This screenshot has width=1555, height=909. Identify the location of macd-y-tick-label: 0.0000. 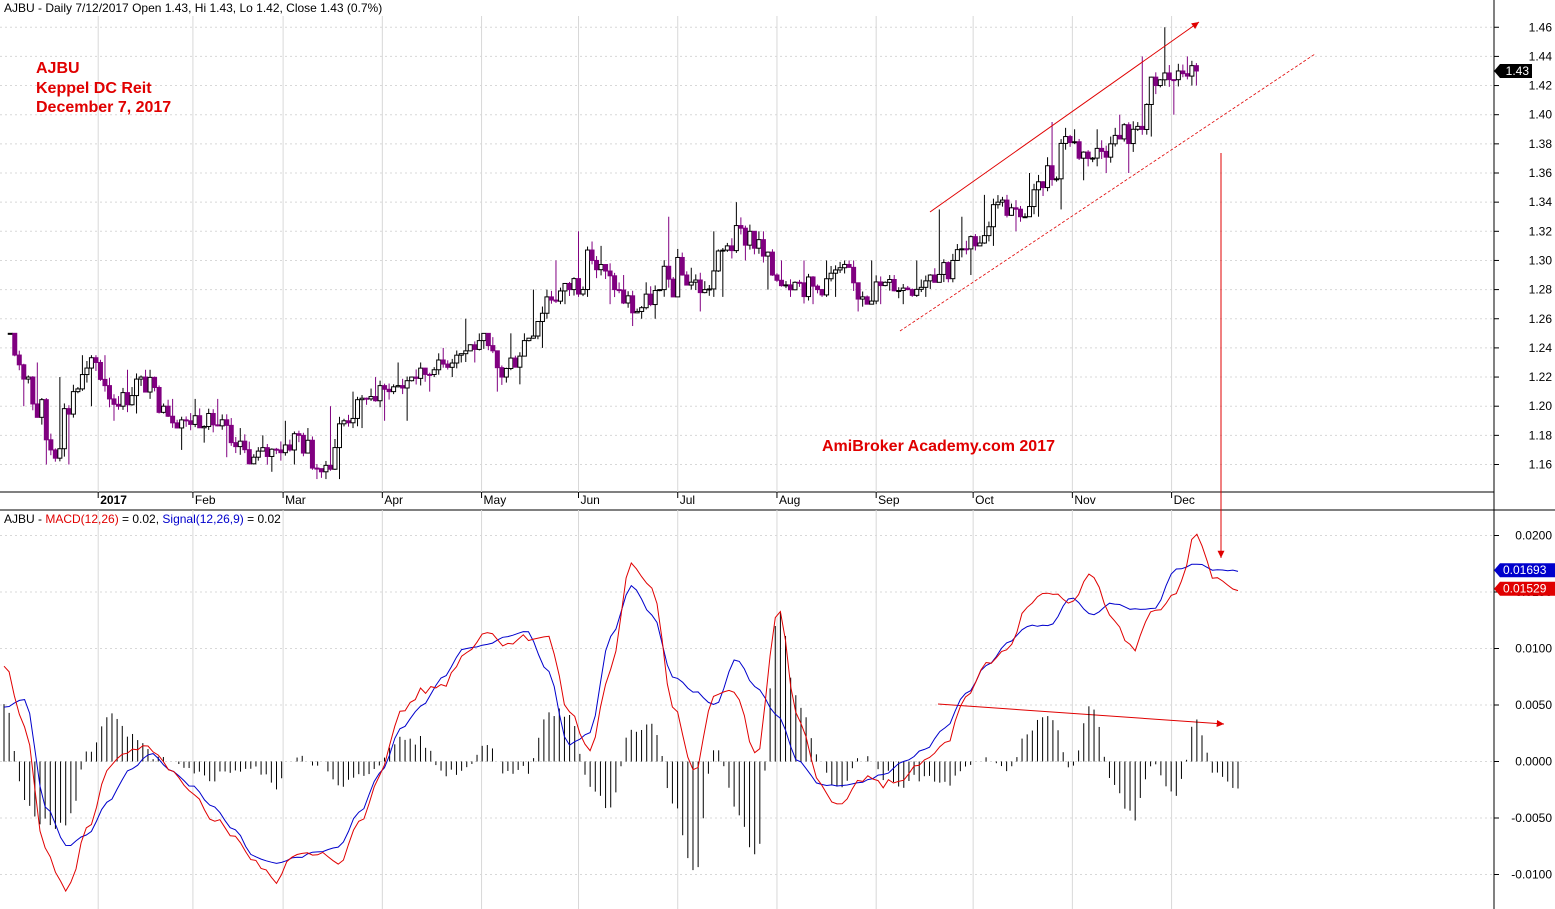
(1533, 762).